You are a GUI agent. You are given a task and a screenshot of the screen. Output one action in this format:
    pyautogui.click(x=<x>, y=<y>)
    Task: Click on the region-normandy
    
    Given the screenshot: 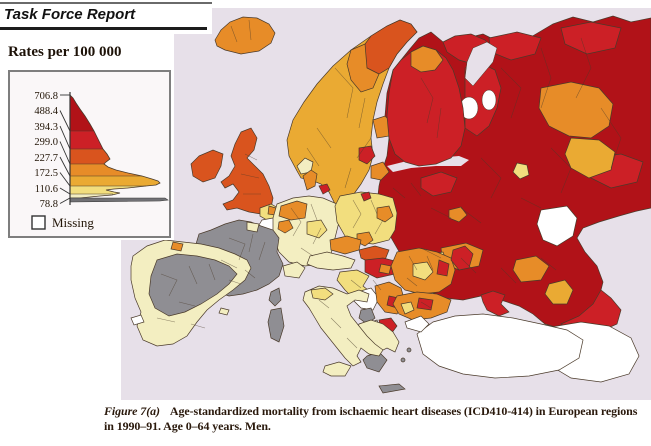 What is the action you would take?
    pyautogui.click(x=253, y=227)
    